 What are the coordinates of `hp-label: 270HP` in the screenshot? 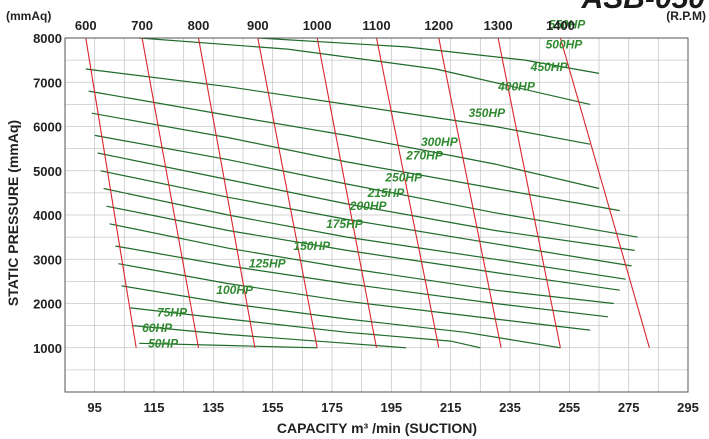 It's located at (424, 155).